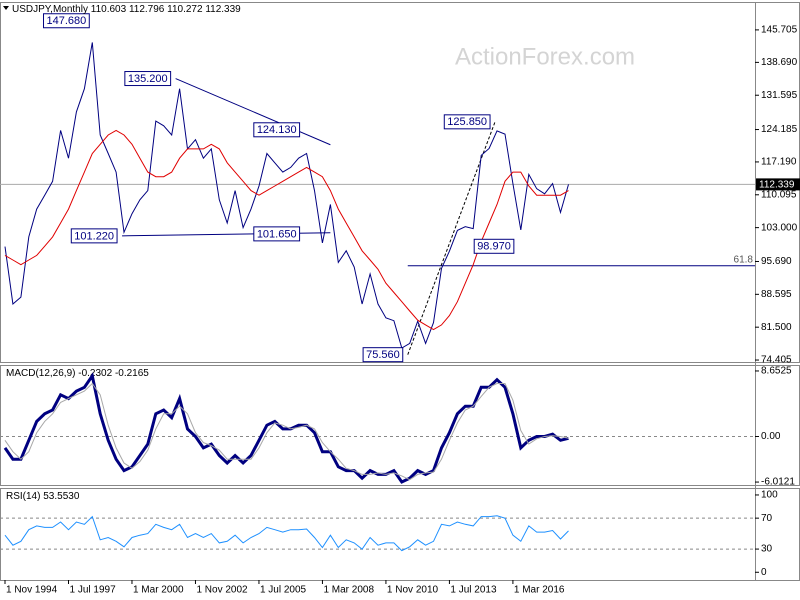 The height and width of the screenshot is (600, 800). Describe the element at coordinates (771, 436) in the screenshot. I see `y-tick-label: 0.00` at that location.